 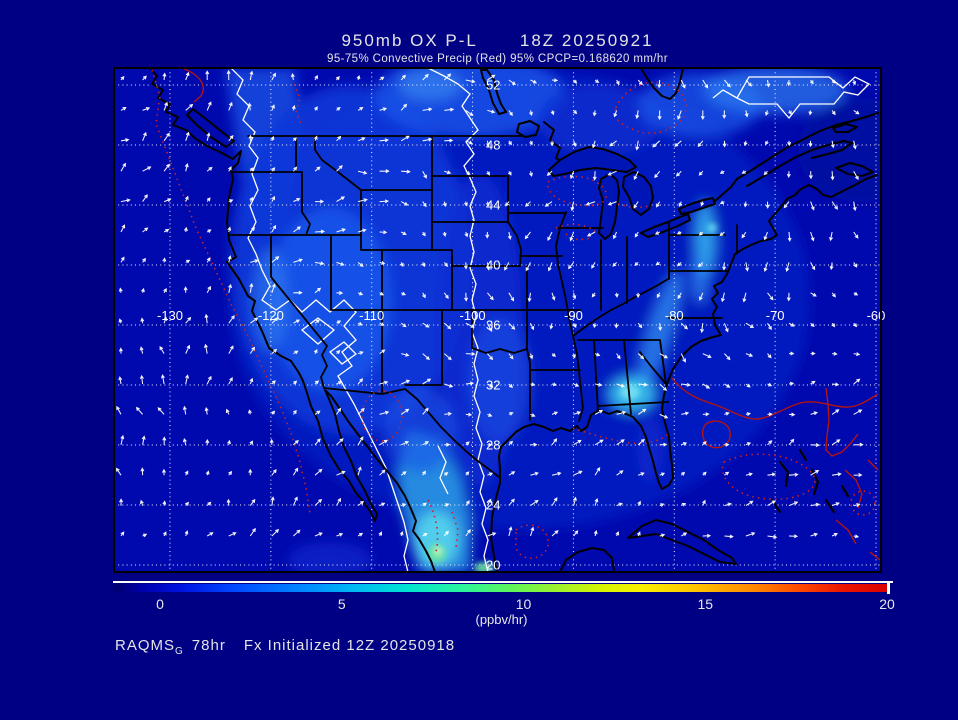 What do you see at coordinates (648, 545) in the screenshot?
I see `coastline-cuba-yucatan` at bounding box center [648, 545].